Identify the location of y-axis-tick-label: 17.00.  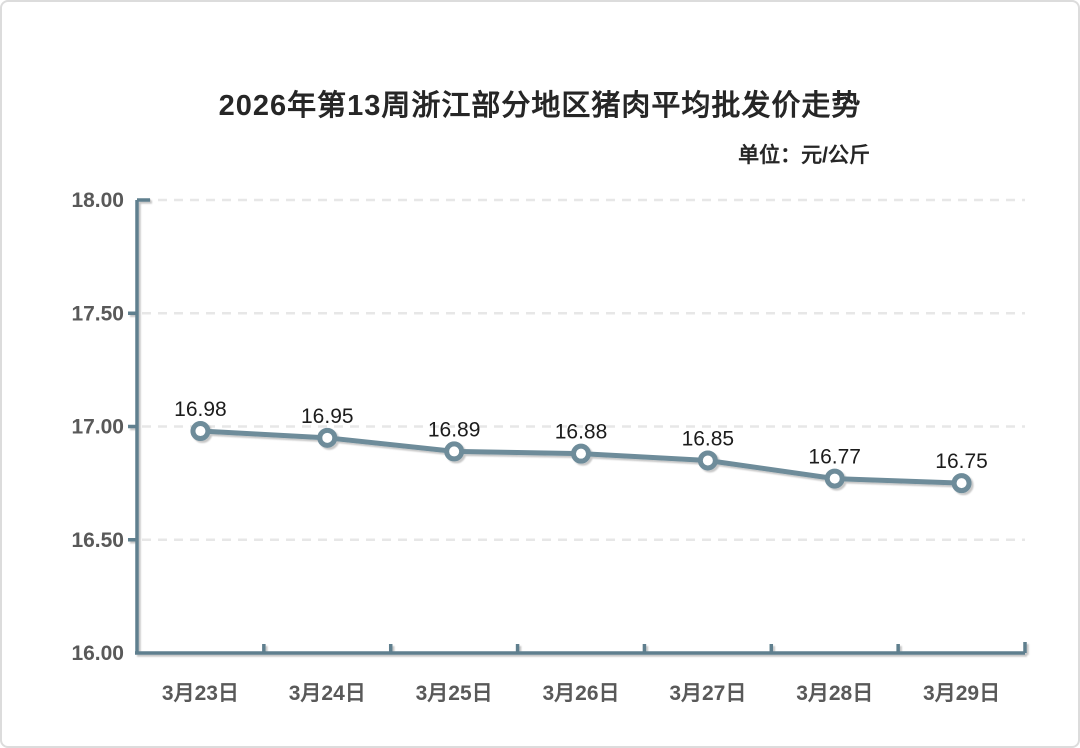
(97, 427).